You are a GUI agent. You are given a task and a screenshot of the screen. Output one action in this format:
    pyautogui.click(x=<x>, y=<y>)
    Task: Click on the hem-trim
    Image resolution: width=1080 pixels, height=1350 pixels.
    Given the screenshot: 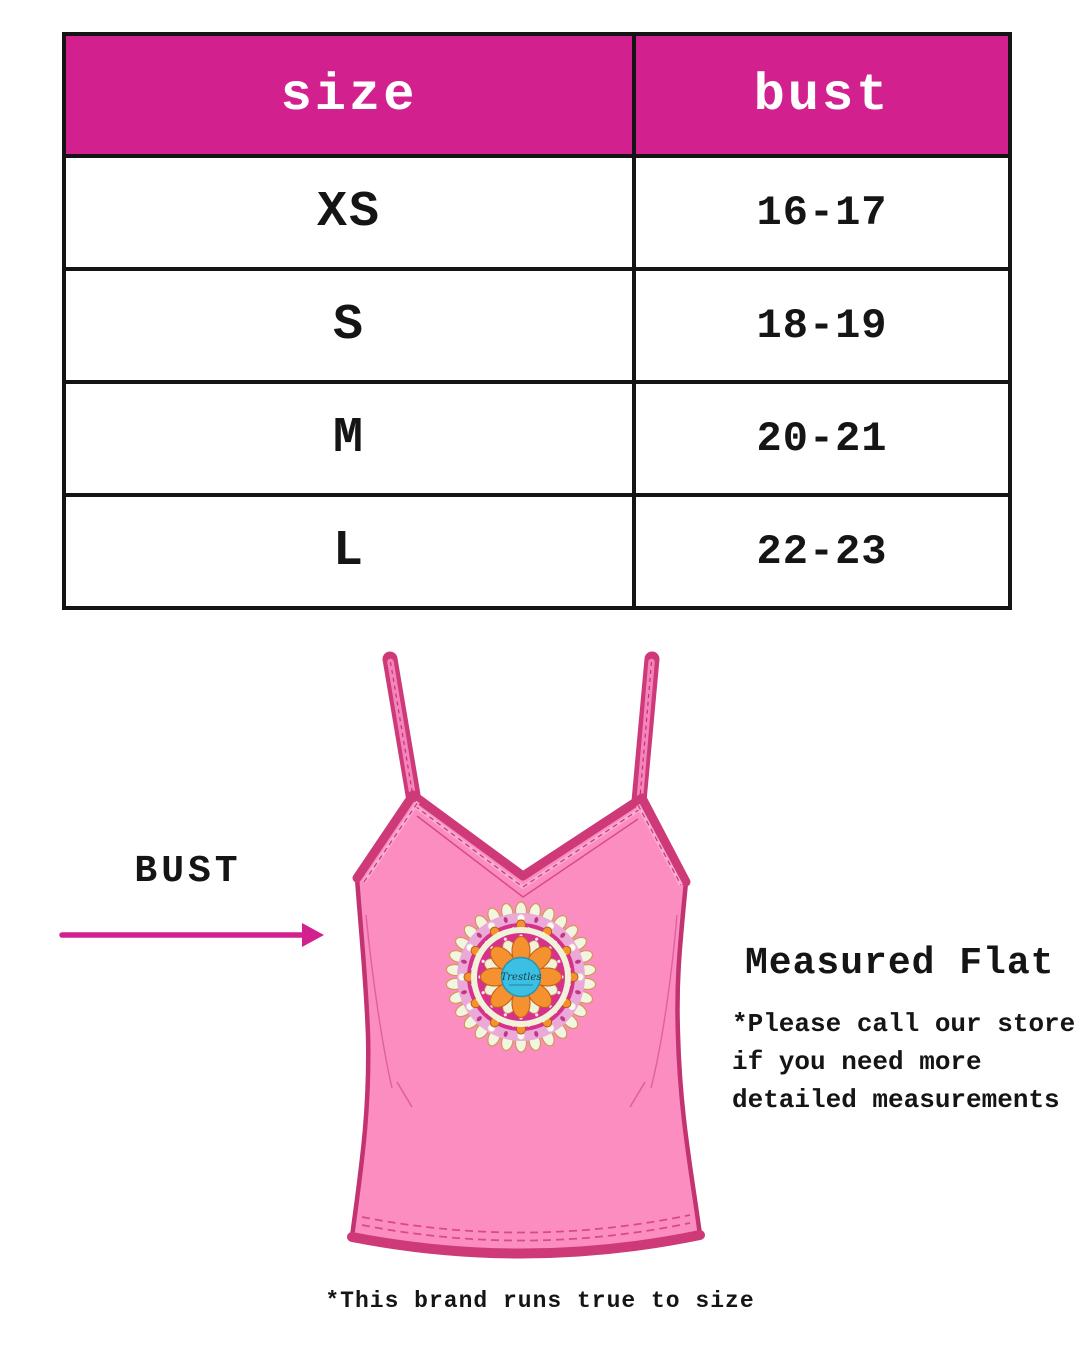 What is the action you would take?
    pyautogui.click(x=526, y=1236)
    